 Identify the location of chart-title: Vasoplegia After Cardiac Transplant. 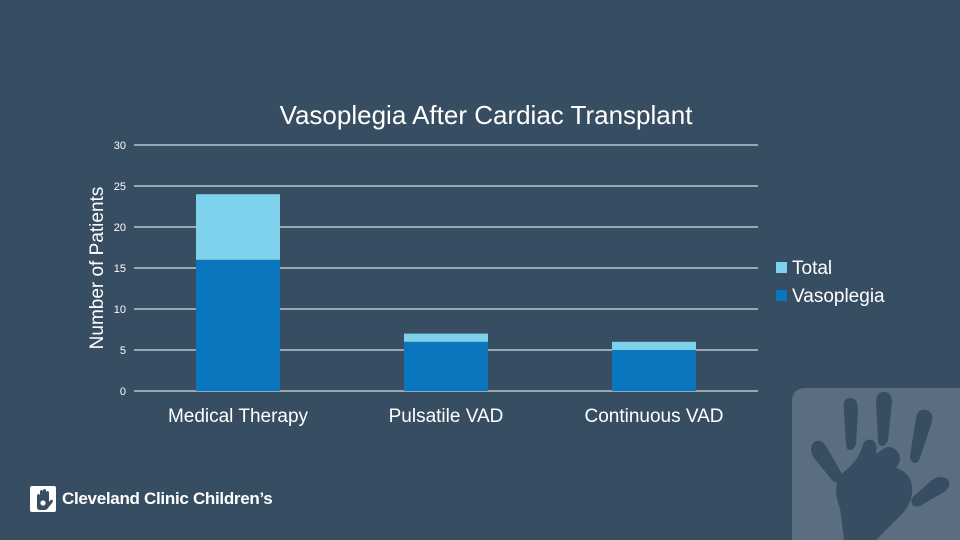
(487, 115).